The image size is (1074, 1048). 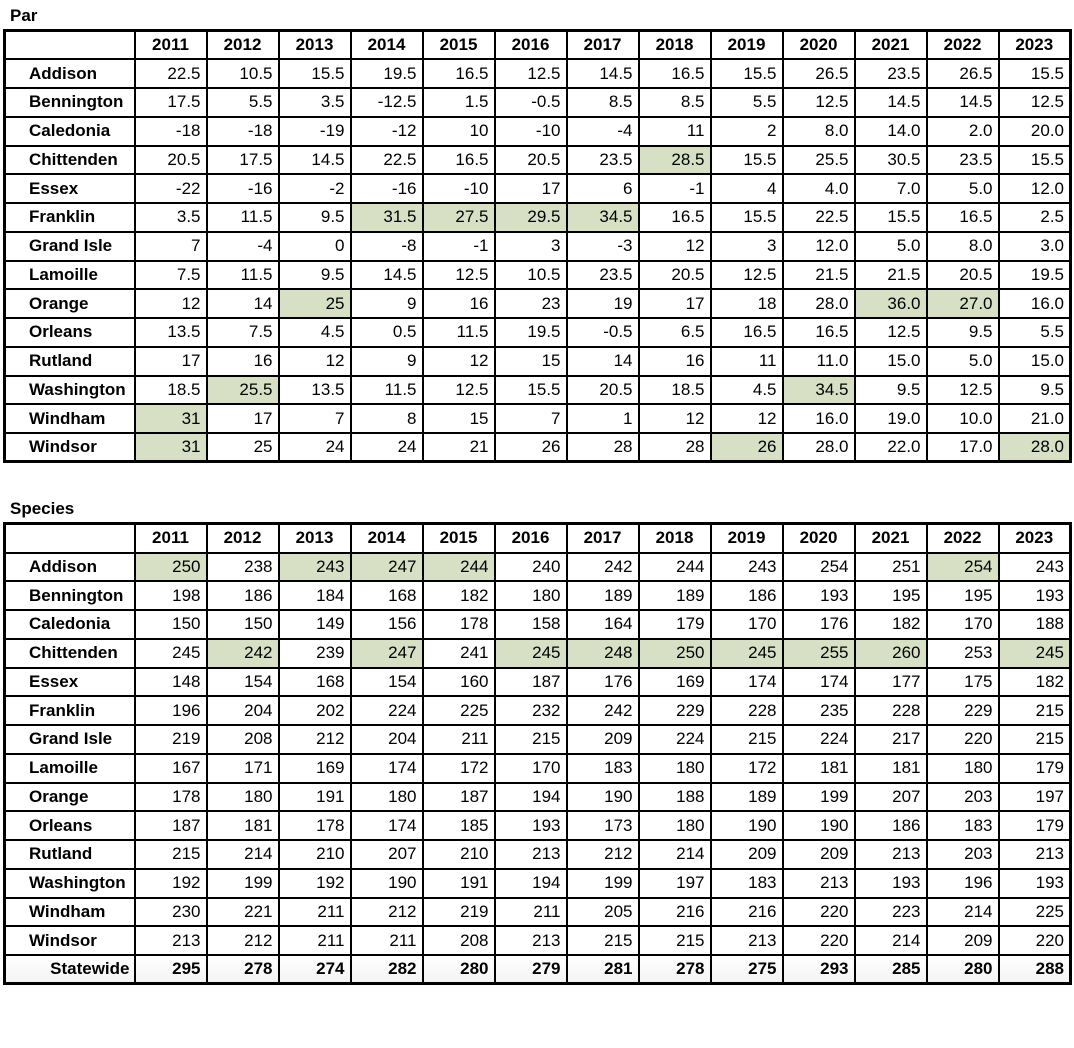 I want to click on data-cell: 239, so click(x=314, y=653).